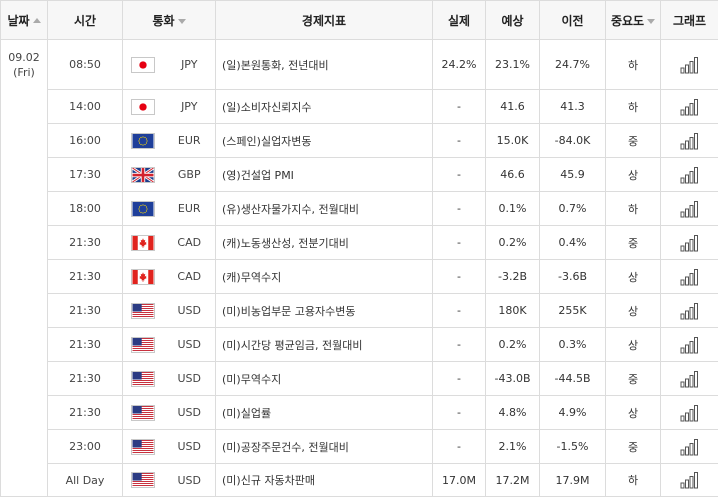  I want to click on indicator-cell: (캐)노동생산성, 전분기대비, so click(324, 242).